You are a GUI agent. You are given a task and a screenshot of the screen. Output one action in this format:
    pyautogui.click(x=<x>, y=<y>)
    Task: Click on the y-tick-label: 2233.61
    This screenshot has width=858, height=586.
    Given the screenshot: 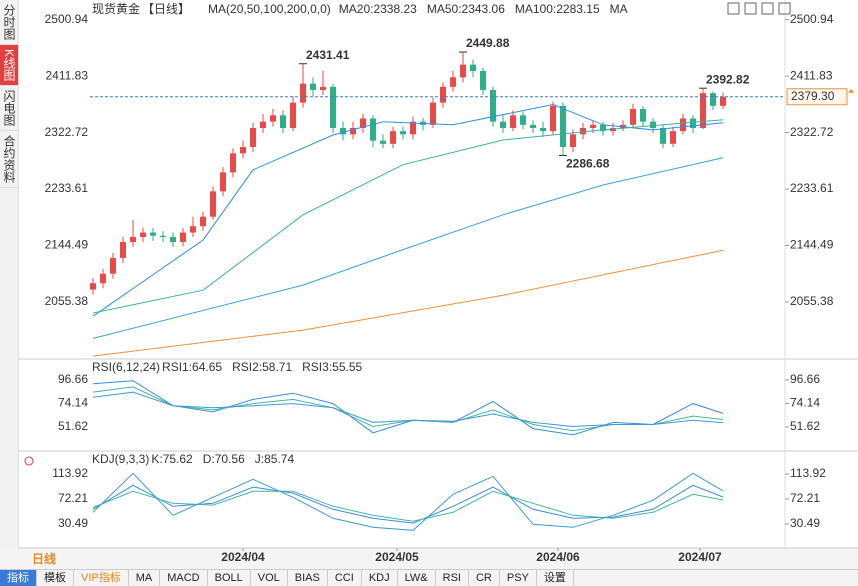 What is the action you would take?
    pyautogui.click(x=67, y=188)
    